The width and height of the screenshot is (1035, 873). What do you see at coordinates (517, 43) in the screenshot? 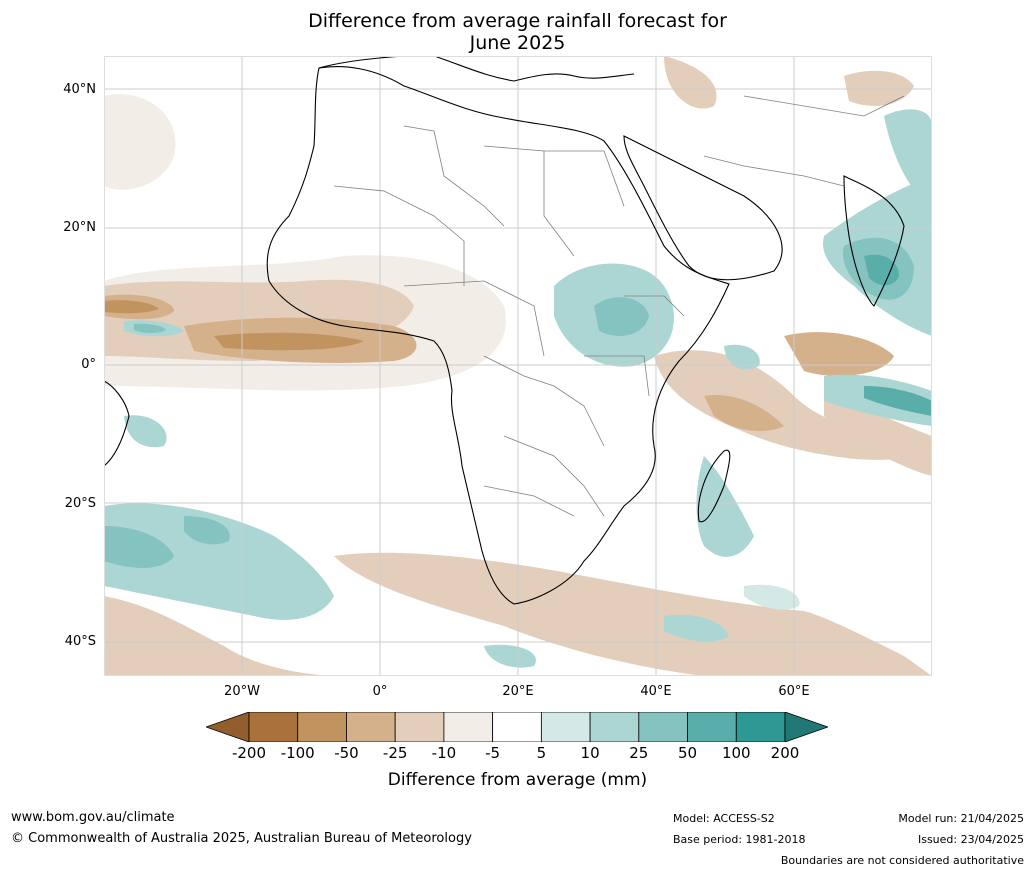
I see `map-title-line2: June 2025` at bounding box center [517, 43].